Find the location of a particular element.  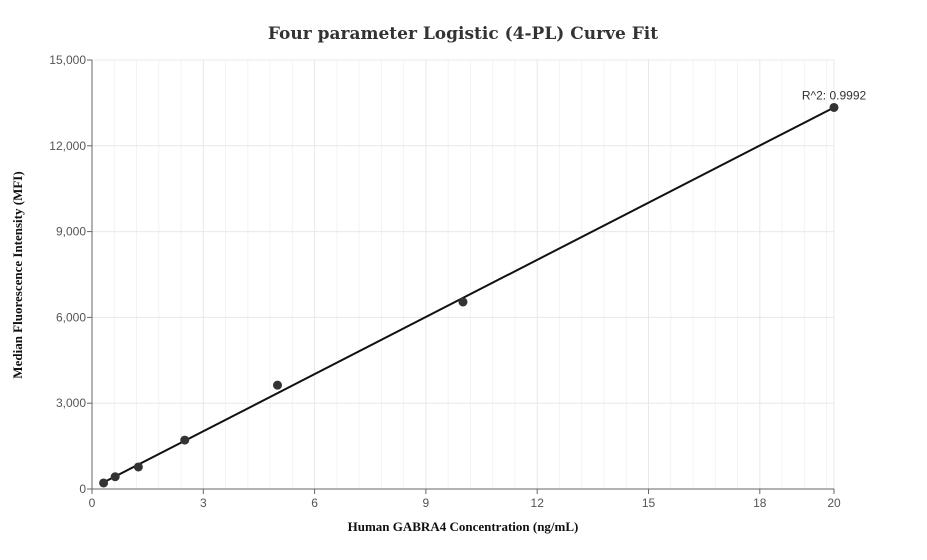

x-tick-labels: 0 3 6 9 12 15 18 20 is located at coordinates (465, 503).